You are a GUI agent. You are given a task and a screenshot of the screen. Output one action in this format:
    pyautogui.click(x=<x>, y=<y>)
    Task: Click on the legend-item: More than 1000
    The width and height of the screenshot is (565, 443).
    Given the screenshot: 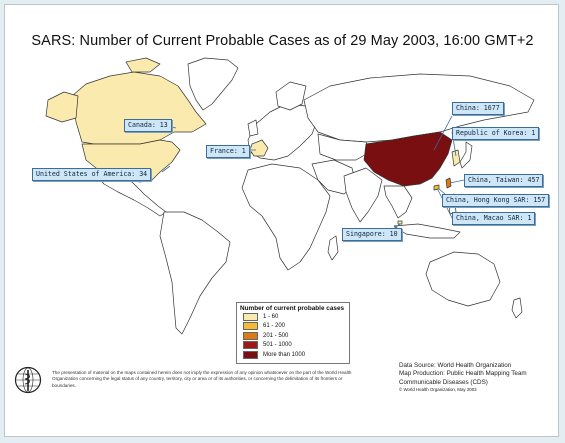 What is the action you would take?
    pyautogui.click(x=293, y=355)
    